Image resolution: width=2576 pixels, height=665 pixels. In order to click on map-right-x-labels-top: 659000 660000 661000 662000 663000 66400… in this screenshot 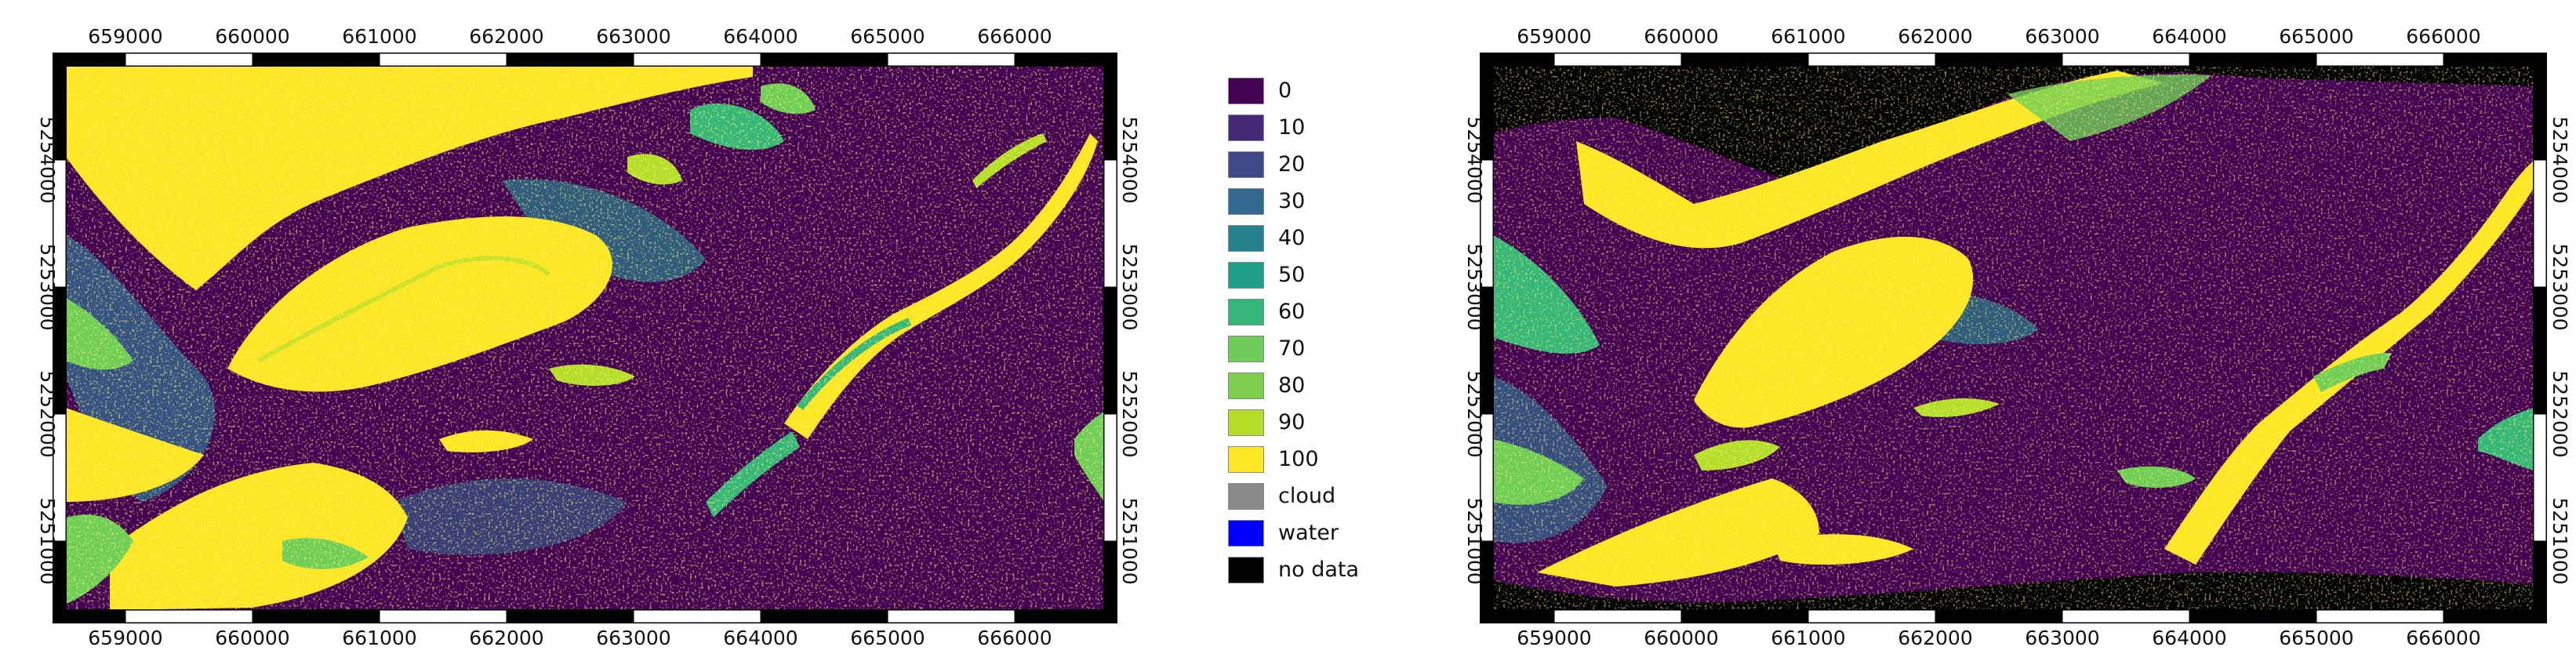, I will do `click(1998, 36)`.